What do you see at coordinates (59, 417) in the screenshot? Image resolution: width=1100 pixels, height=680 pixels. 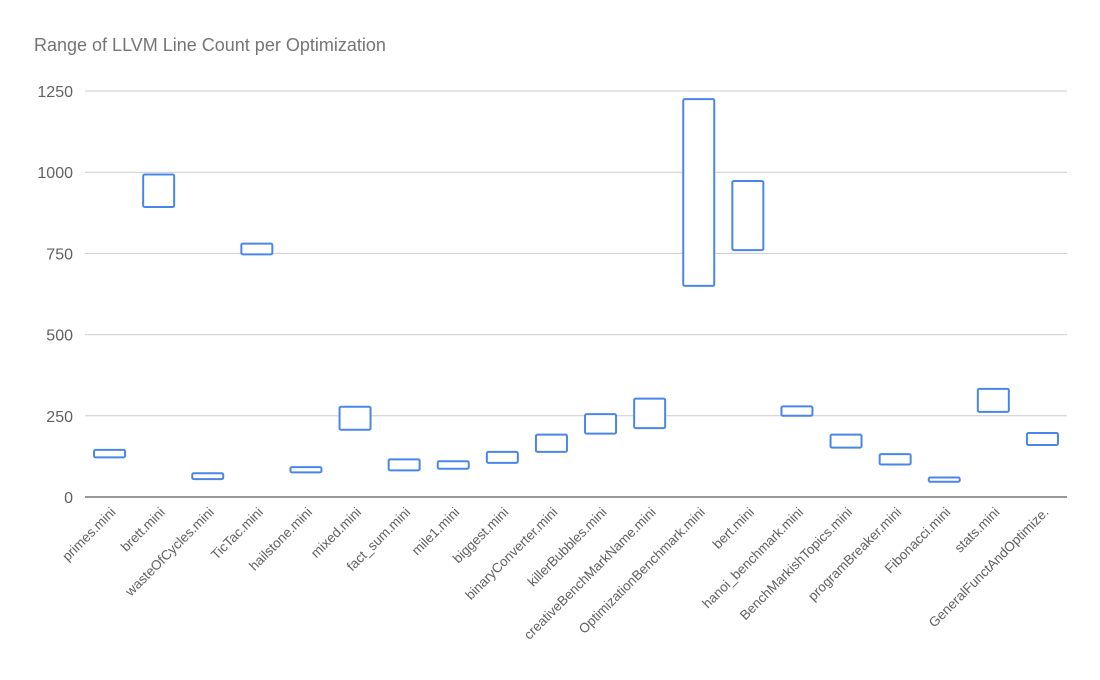 I see `y-tick-label: 250` at bounding box center [59, 417].